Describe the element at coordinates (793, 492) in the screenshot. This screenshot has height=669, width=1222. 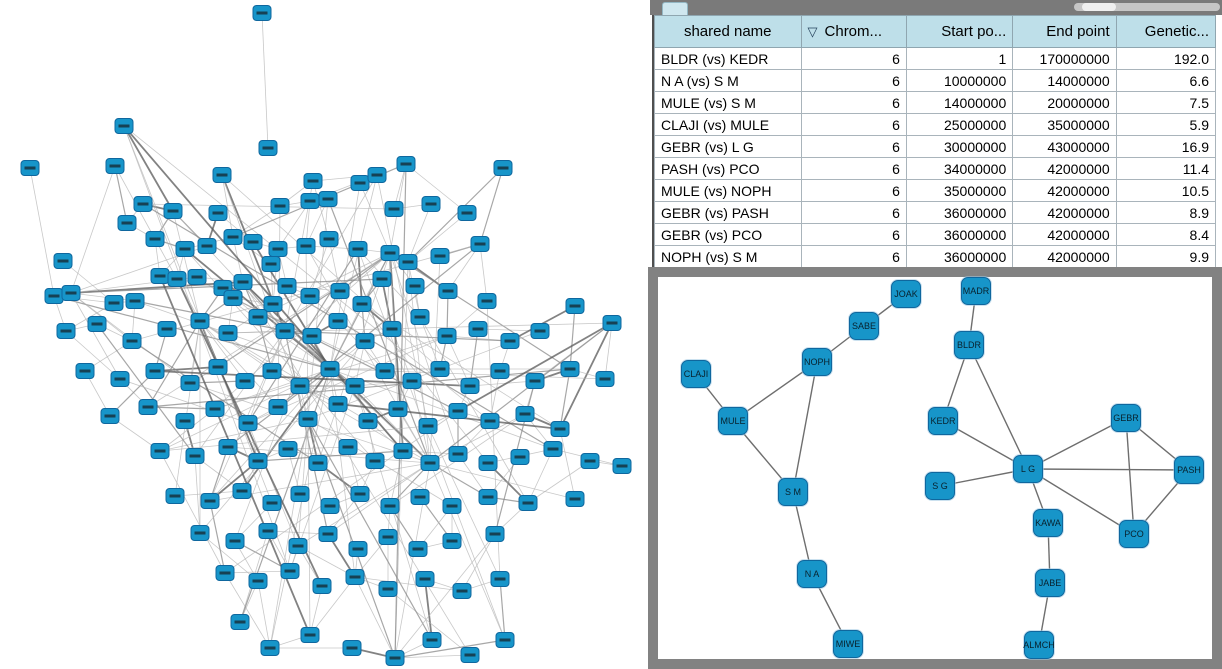
I see `node-s-m: S M` at that location.